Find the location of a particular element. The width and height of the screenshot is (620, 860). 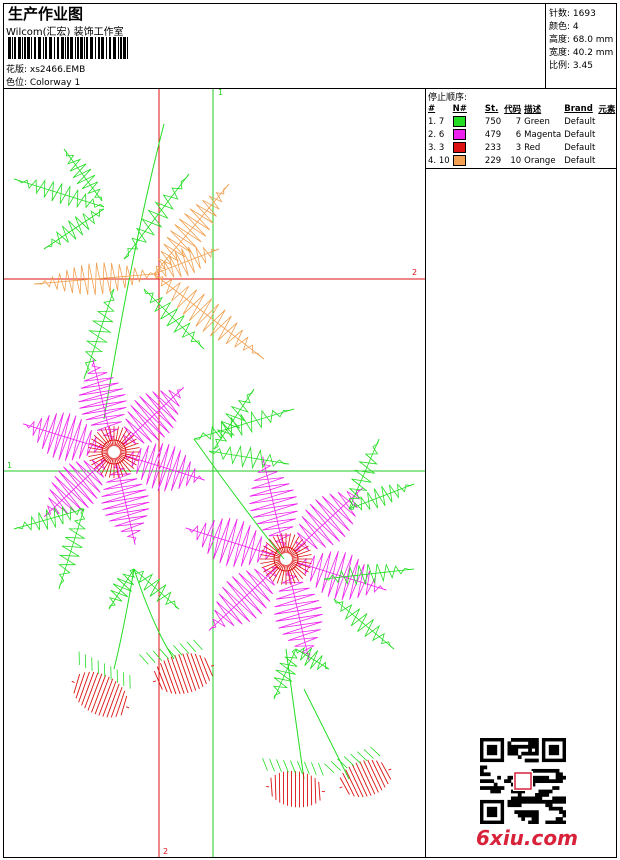

design-file-label: 花版: xs2466.EMB is located at coordinates (46, 70).